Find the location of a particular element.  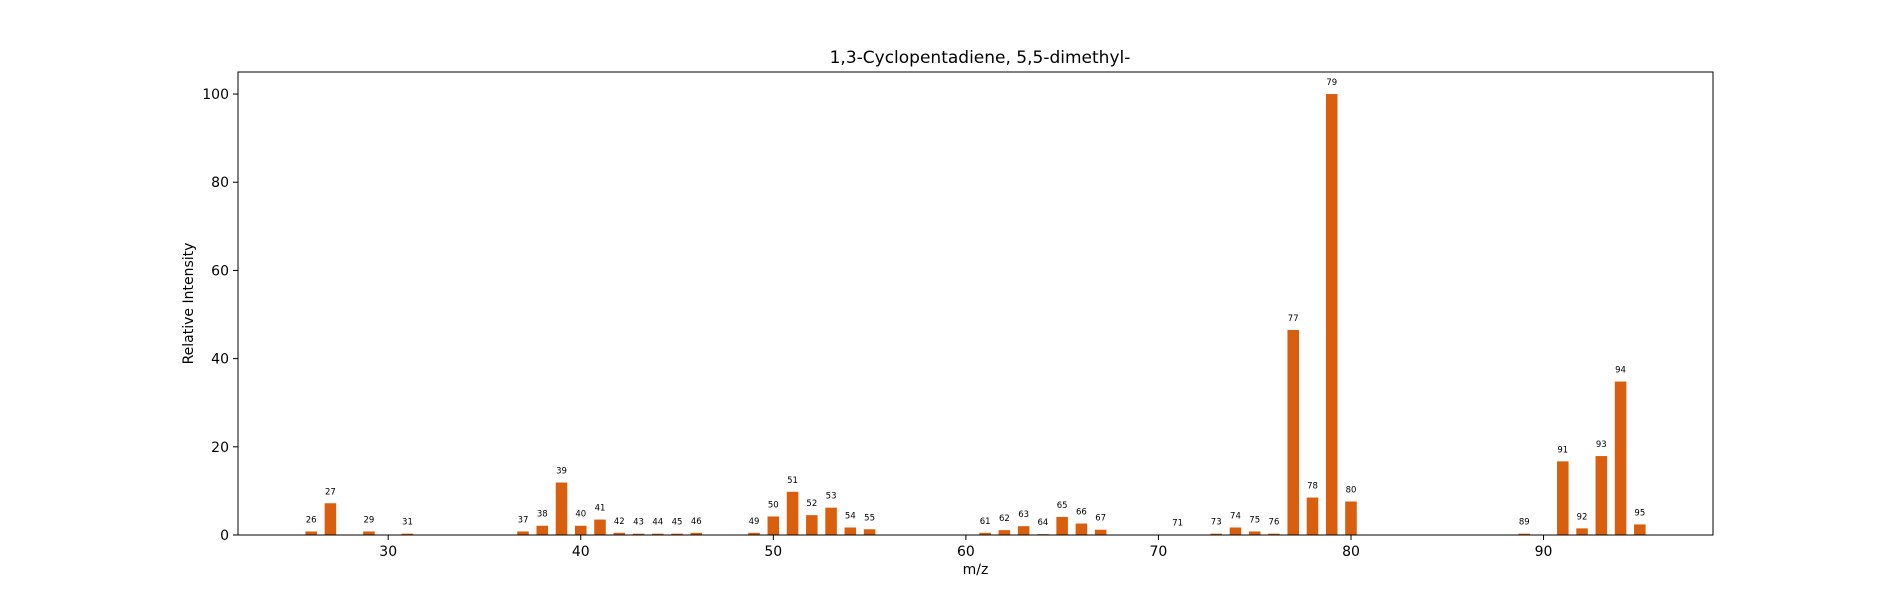

bar-label-mz-75: 75 is located at coordinates (1254, 520).